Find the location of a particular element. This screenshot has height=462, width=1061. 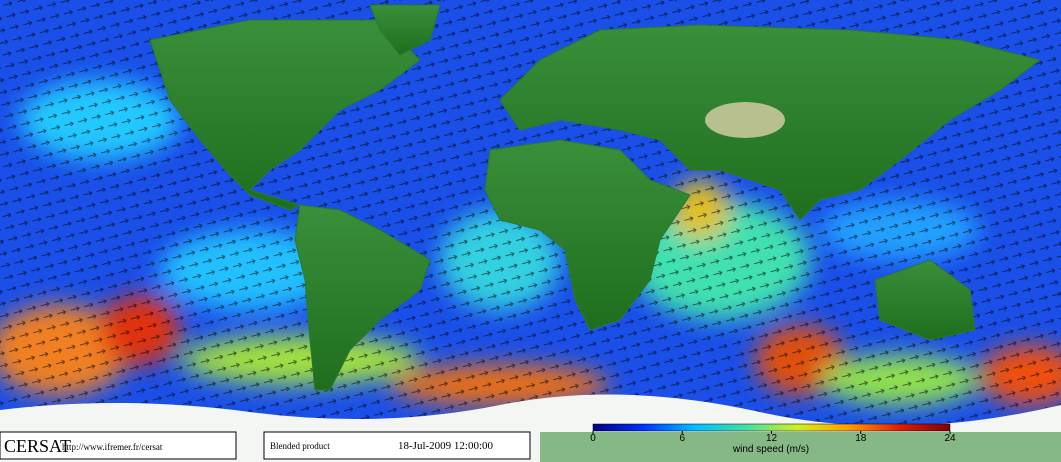

colorbar-tick-label: 6 is located at coordinates (682, 438).